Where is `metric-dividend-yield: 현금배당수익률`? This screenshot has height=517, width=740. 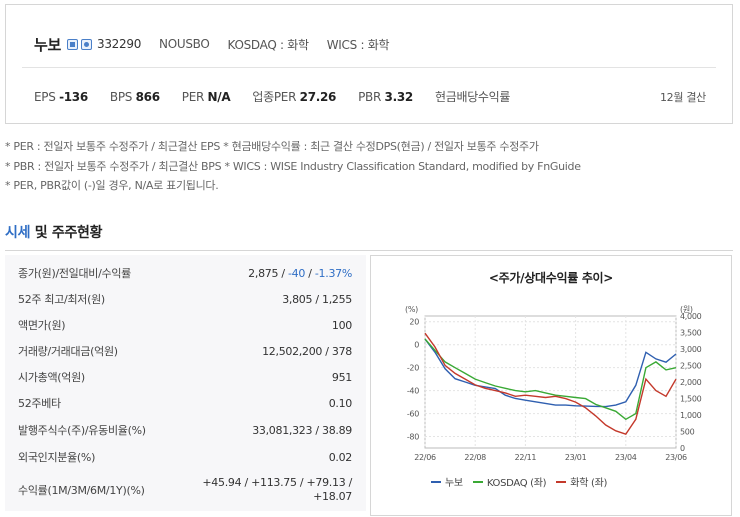
metric-dividend-yield: 현금배당수익률 is located at coordinates (472, 97).